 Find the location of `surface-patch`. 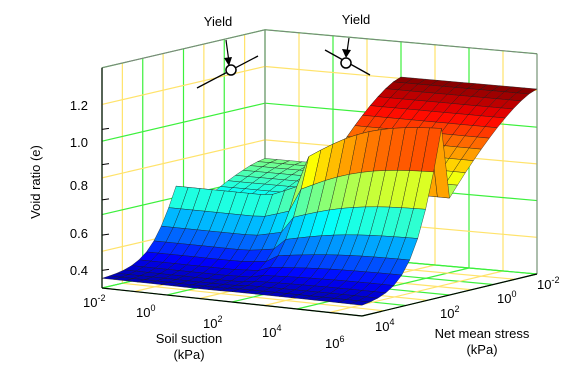

surface-patch is located at coordinates (360, 303).